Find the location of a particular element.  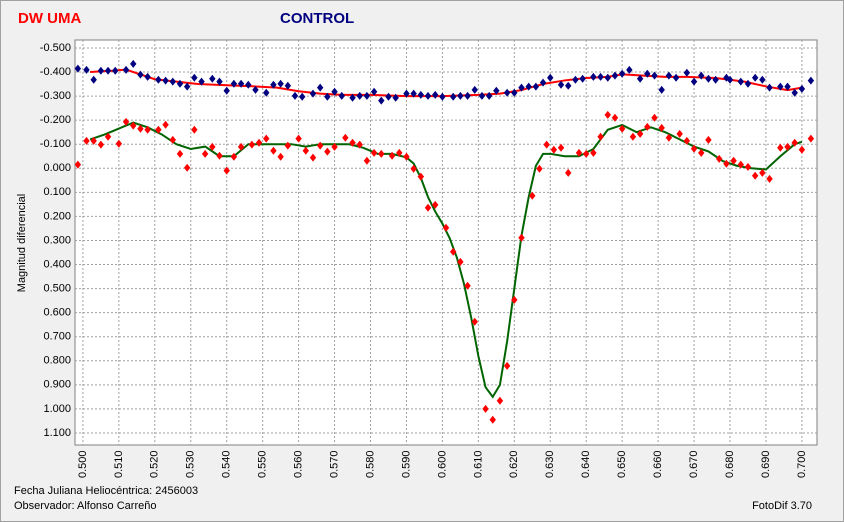

x-tick-label: 0.520 is located at coordinates (155, 464).